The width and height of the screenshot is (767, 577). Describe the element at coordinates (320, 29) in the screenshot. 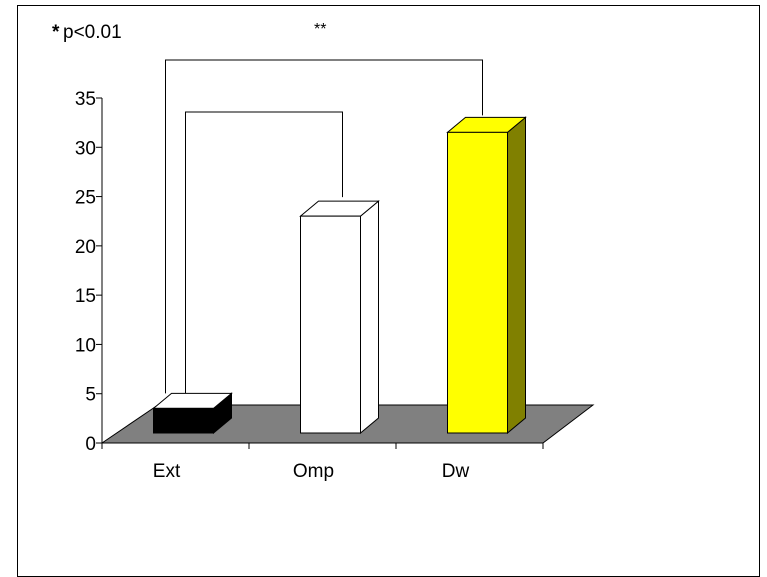

I see `significance-marker: **` at that location.